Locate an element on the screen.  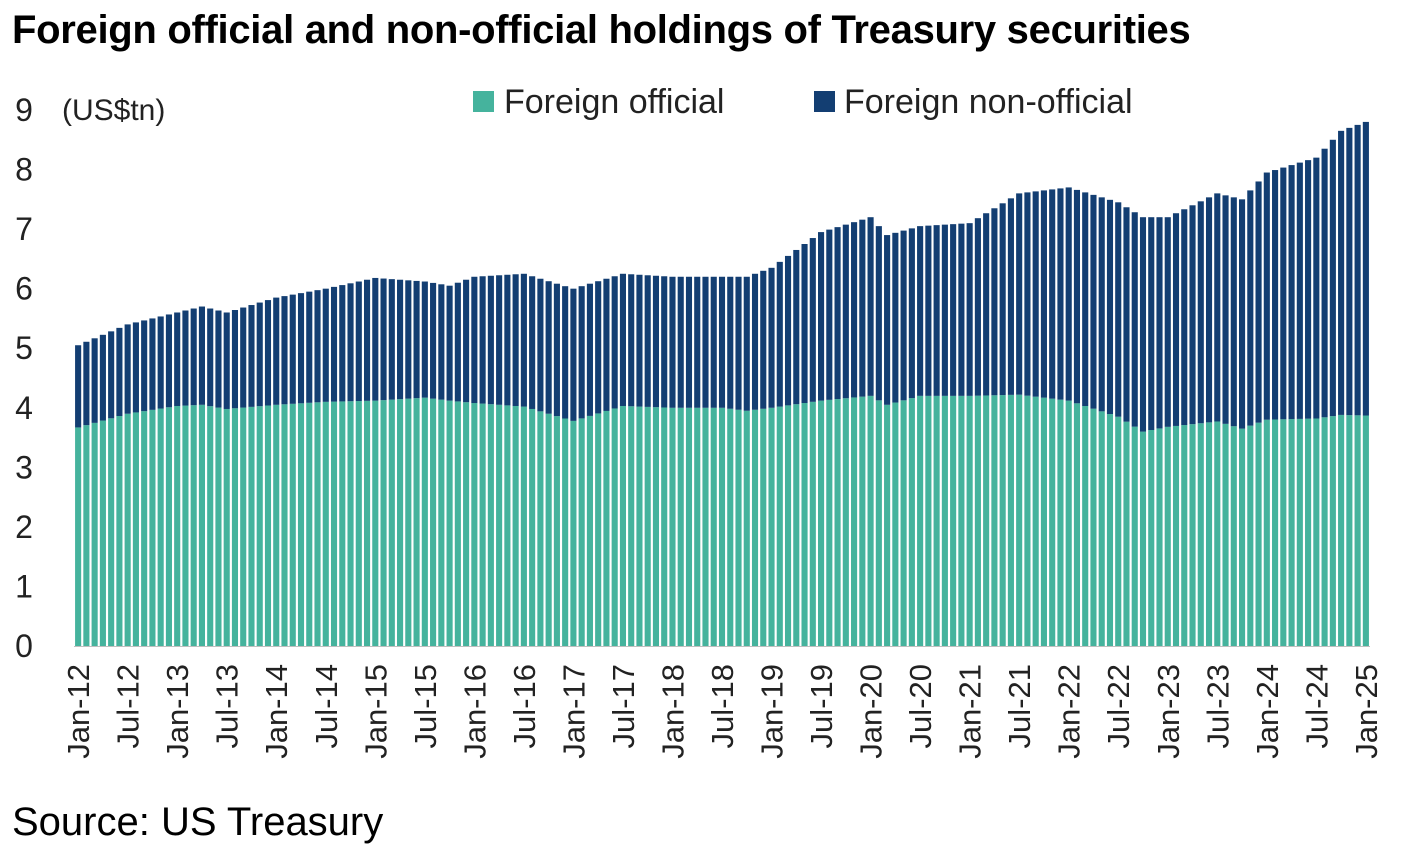
x-tick-label: Jan-25 is located at coordinates (1366, 711).